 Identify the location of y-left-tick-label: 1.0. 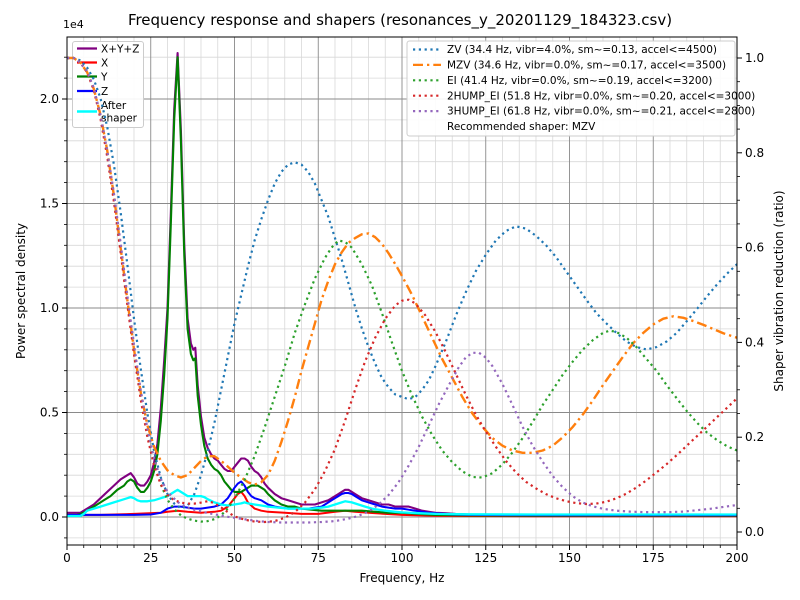
(49, 308).